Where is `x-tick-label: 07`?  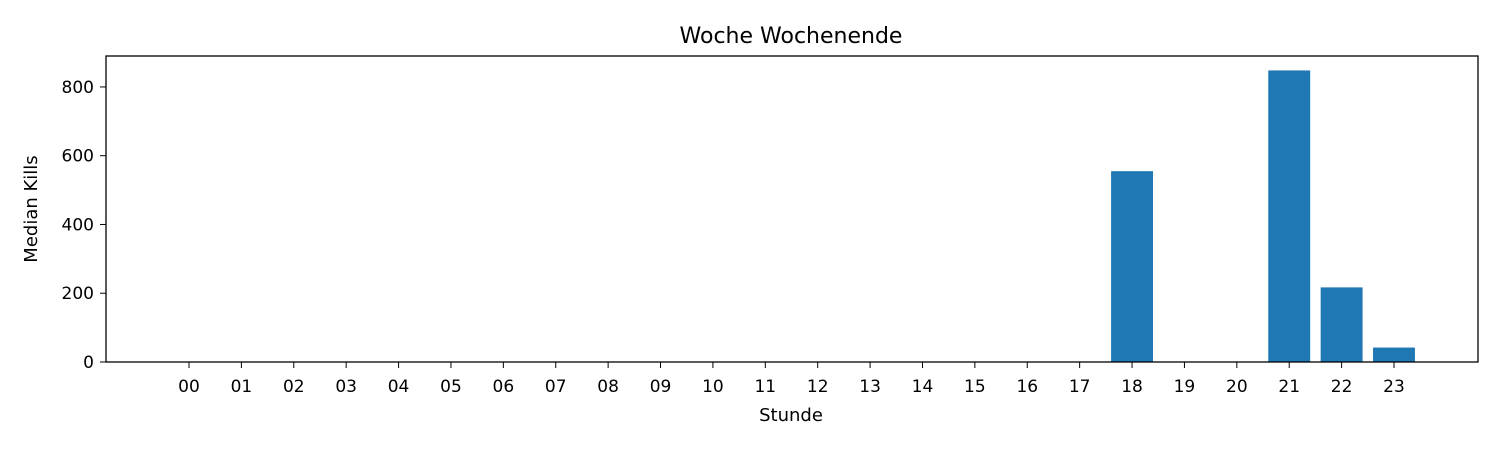
x-tick-label: 07 is located at coordinates (556, 387).